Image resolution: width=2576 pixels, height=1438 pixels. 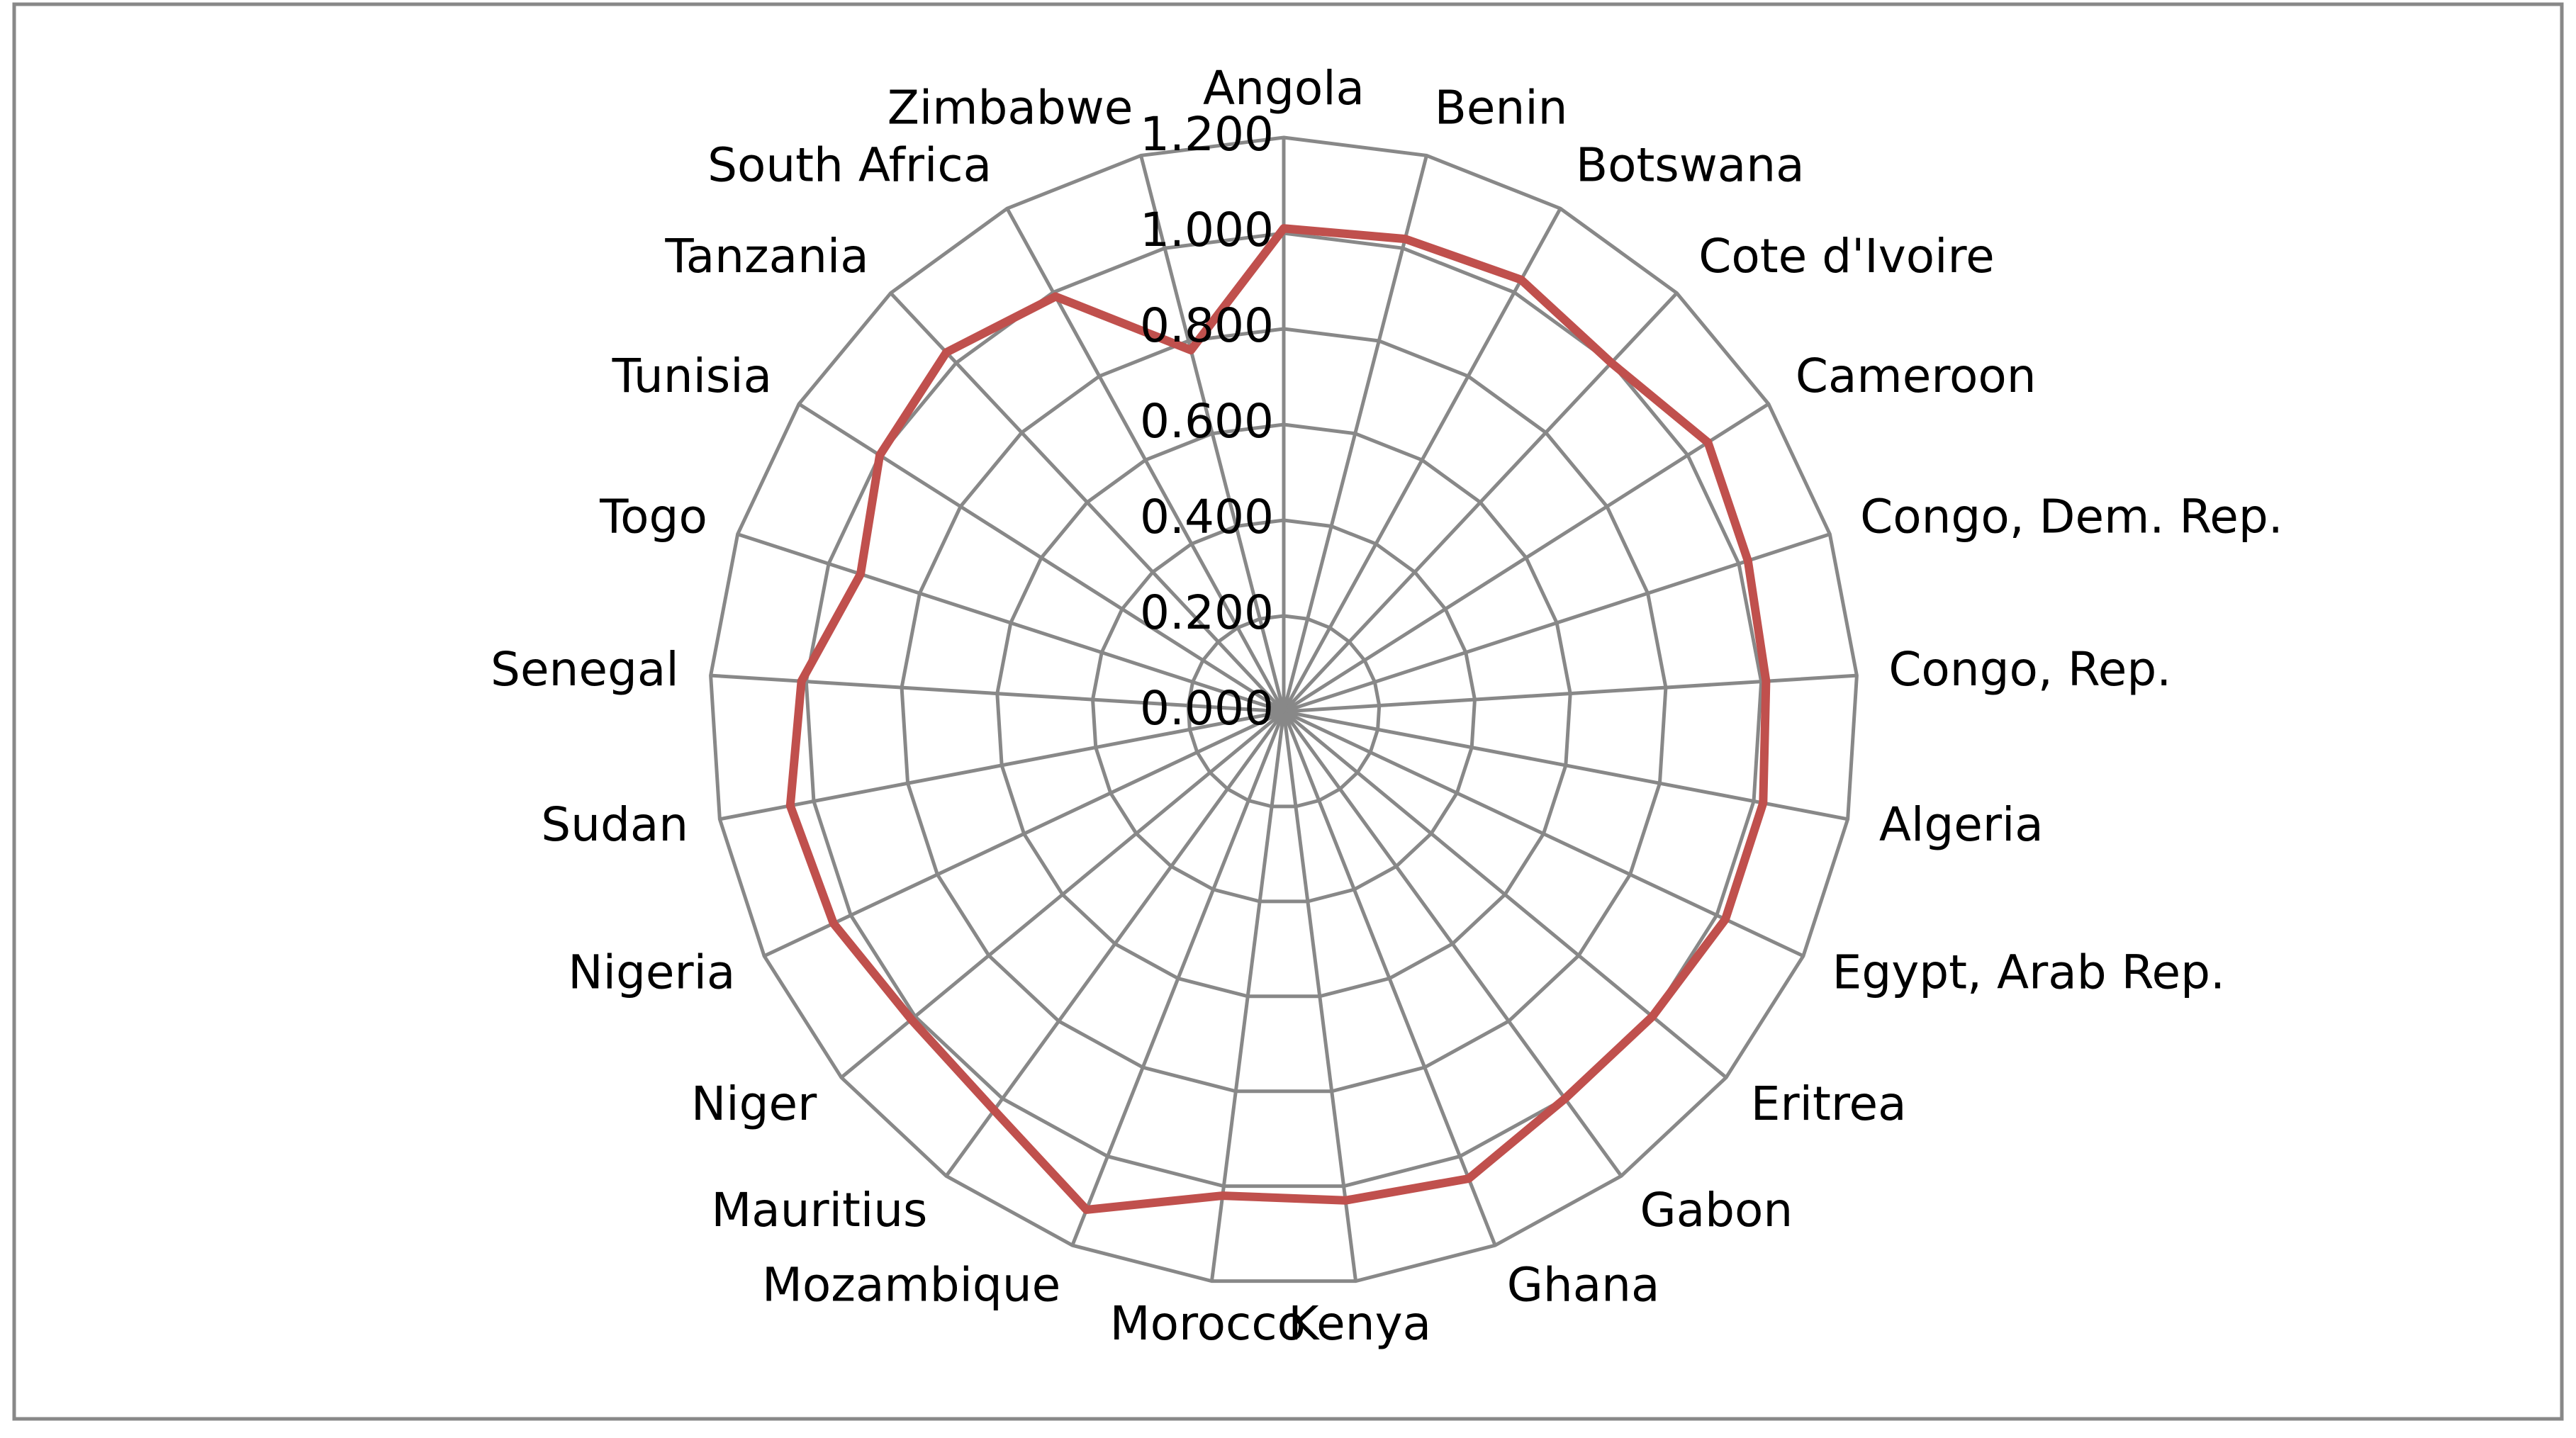 I want to click on category-label: Morocco, so click(x=1208, y=1323).